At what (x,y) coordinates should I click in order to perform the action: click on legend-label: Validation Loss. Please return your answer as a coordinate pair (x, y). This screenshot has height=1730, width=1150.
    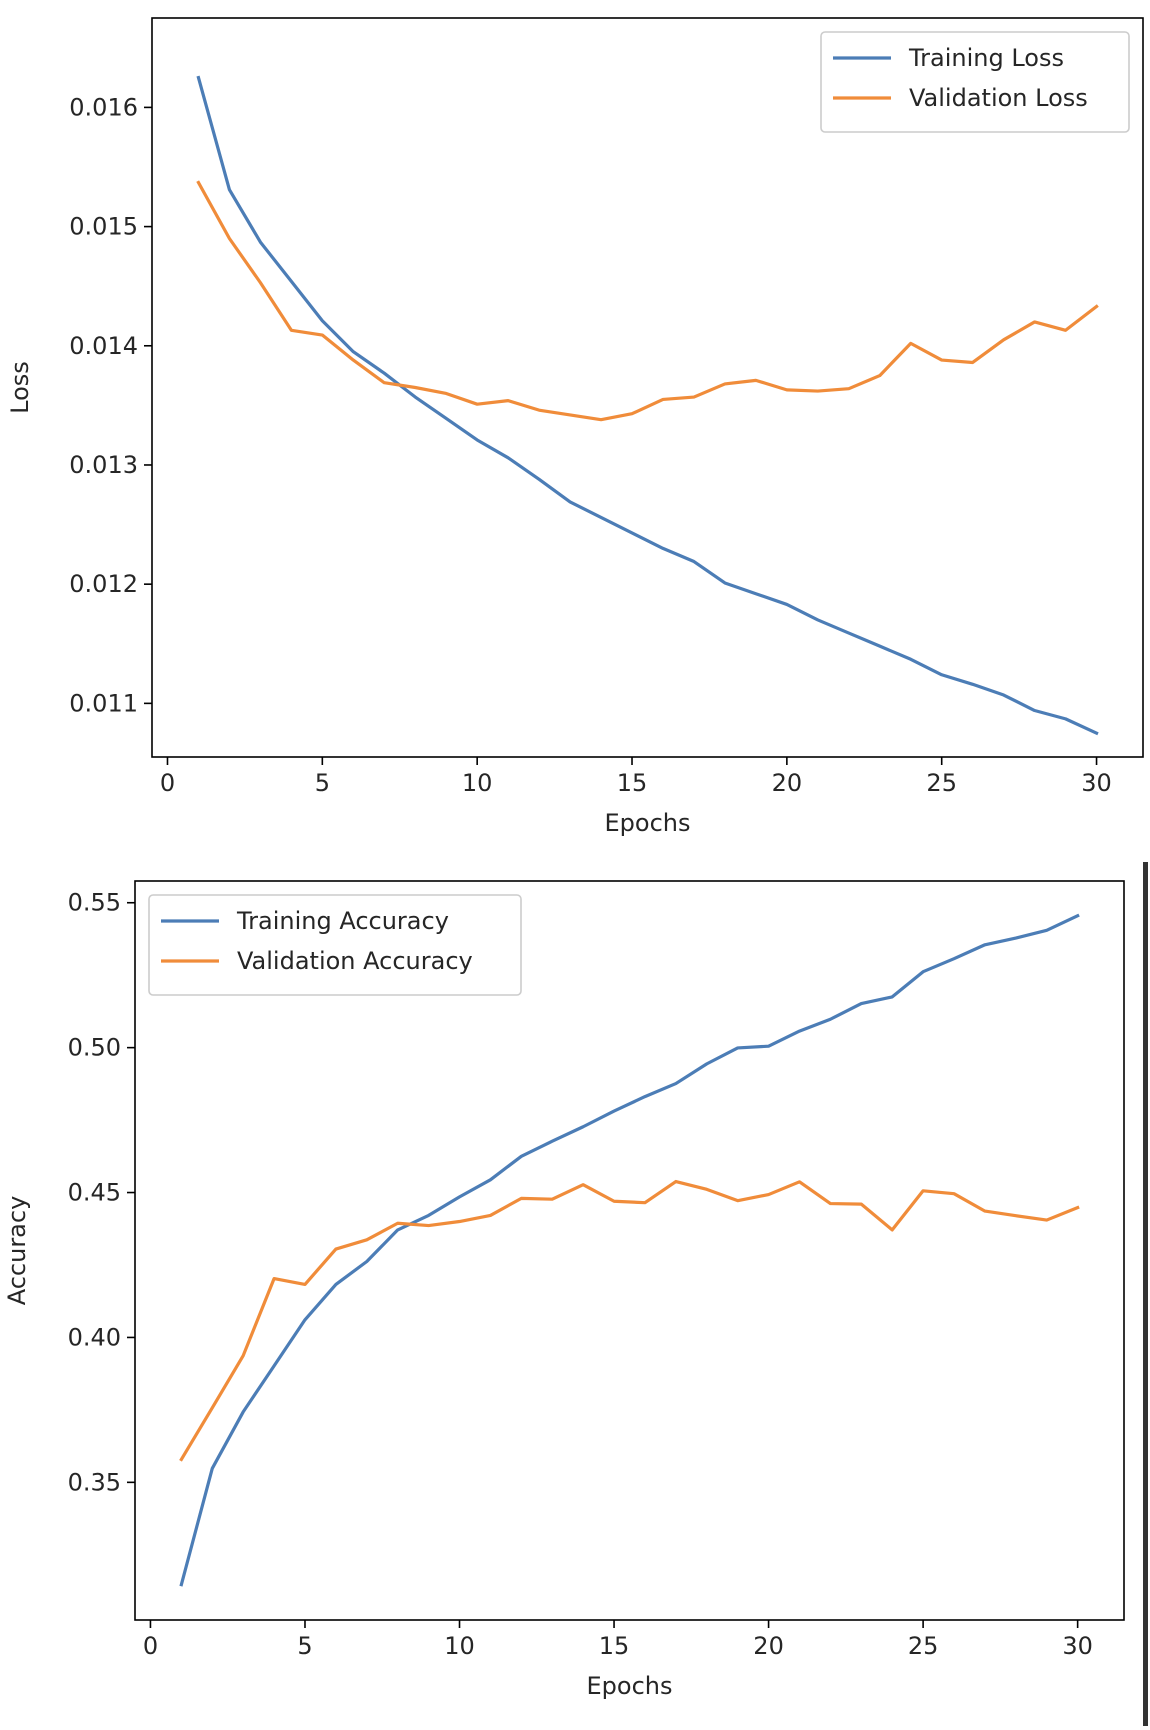
    Looking at the image, I should click on (998, 98).